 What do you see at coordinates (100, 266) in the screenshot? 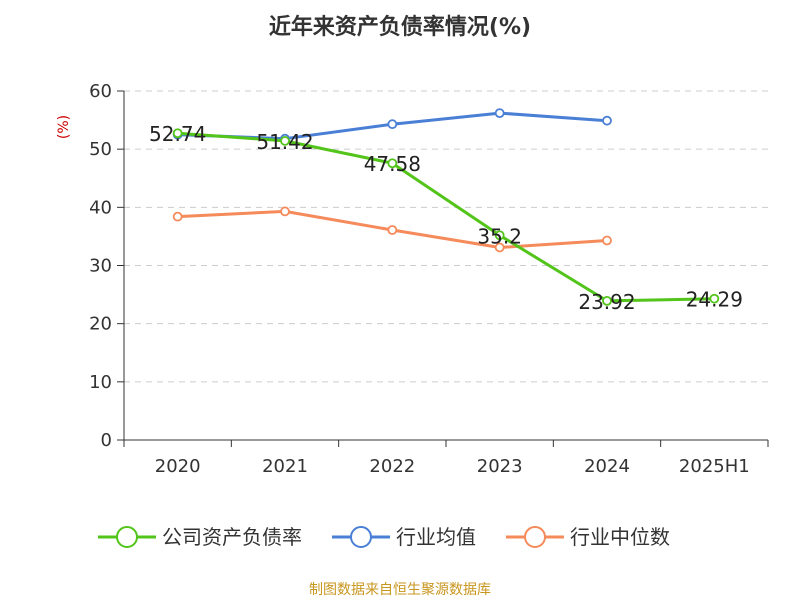
I see `y-tick-label: 30` at bounding box center [100, 266].